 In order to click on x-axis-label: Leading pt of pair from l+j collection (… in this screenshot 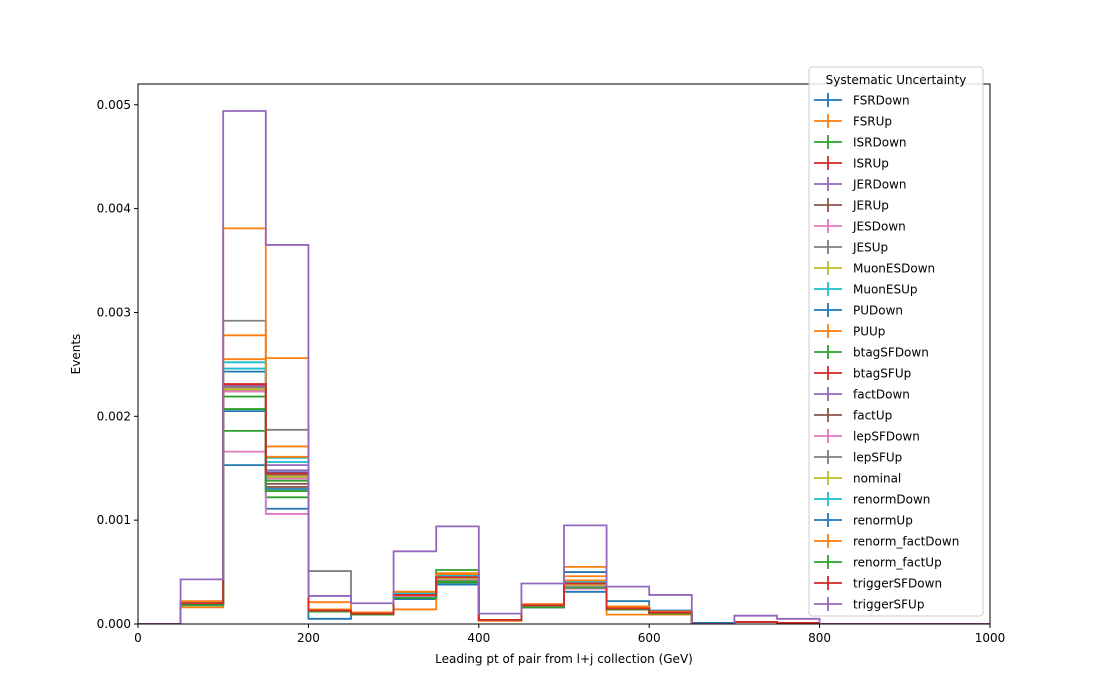, I will do `click(564, 659)`.